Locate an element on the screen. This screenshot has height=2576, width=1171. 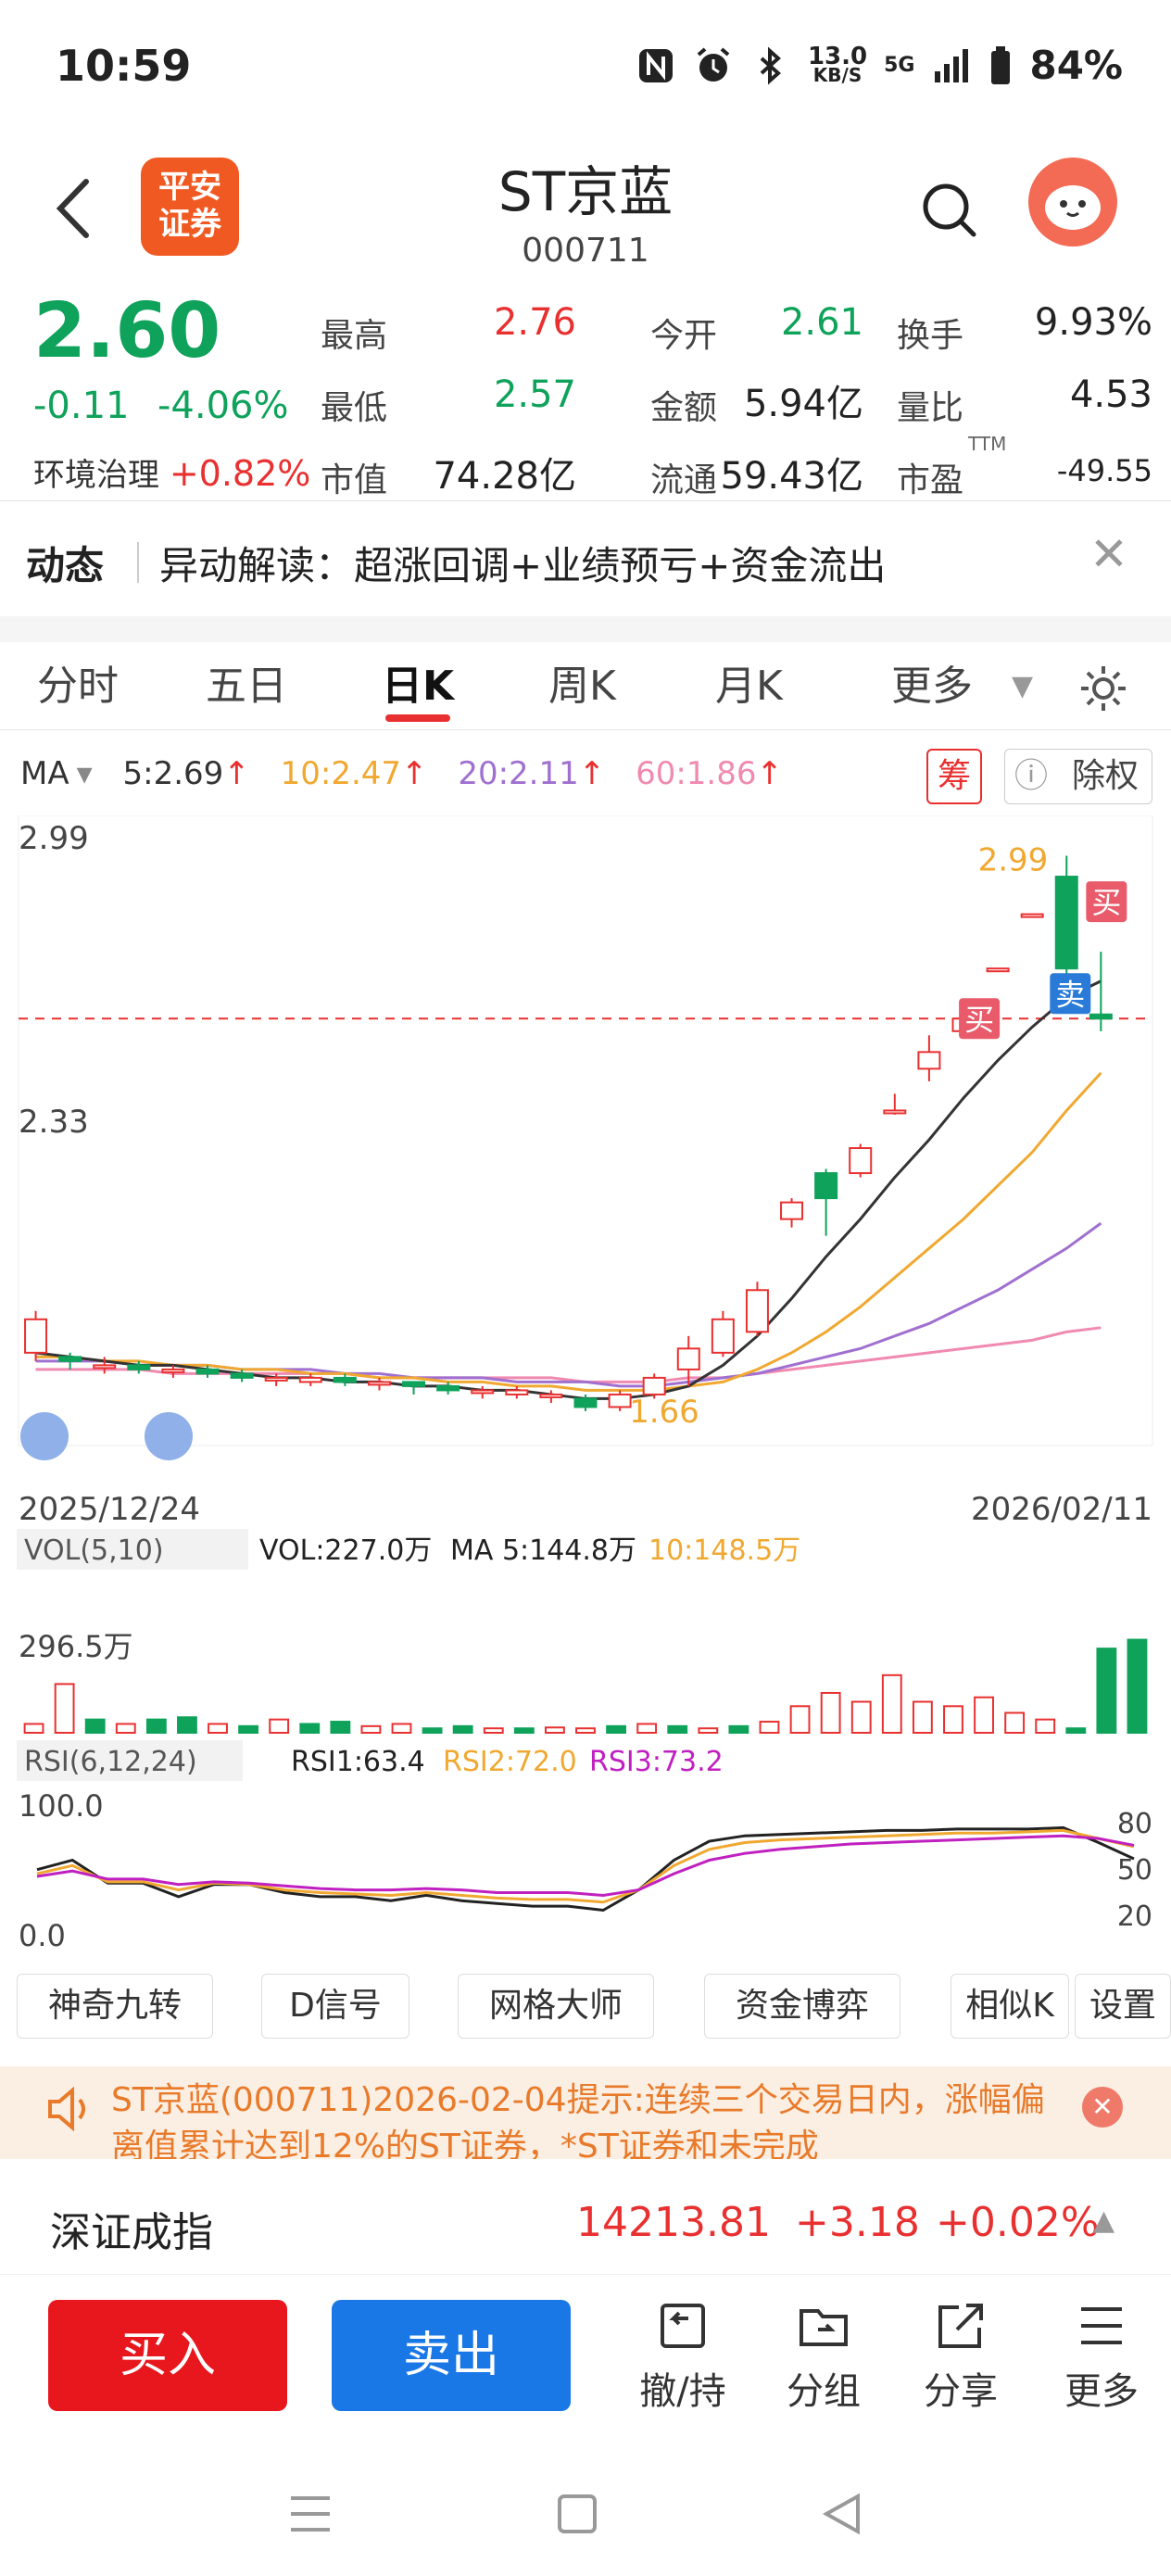
tool-magic-nine: 神奇九转 is located at coordinates (115, 2007).